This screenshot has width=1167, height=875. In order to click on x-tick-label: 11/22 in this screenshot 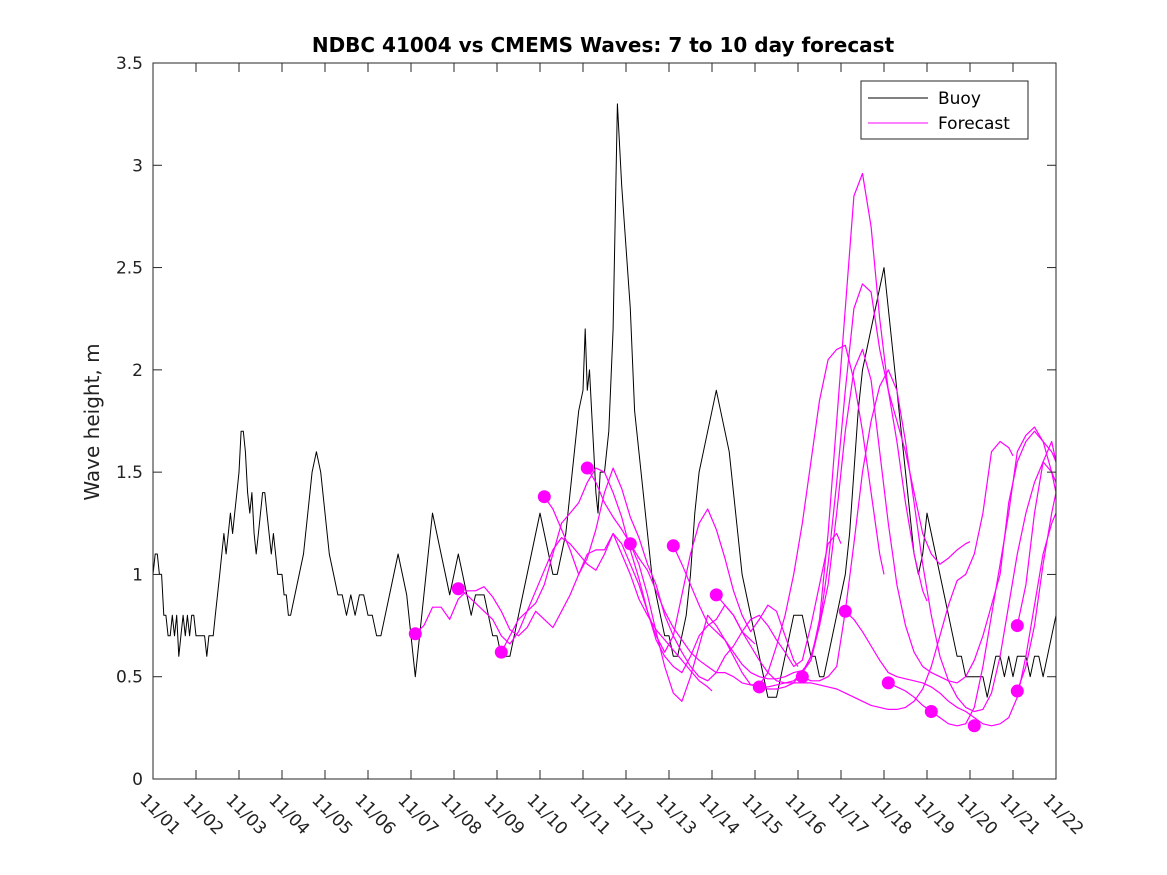, I will do `click(1062, 814)`.